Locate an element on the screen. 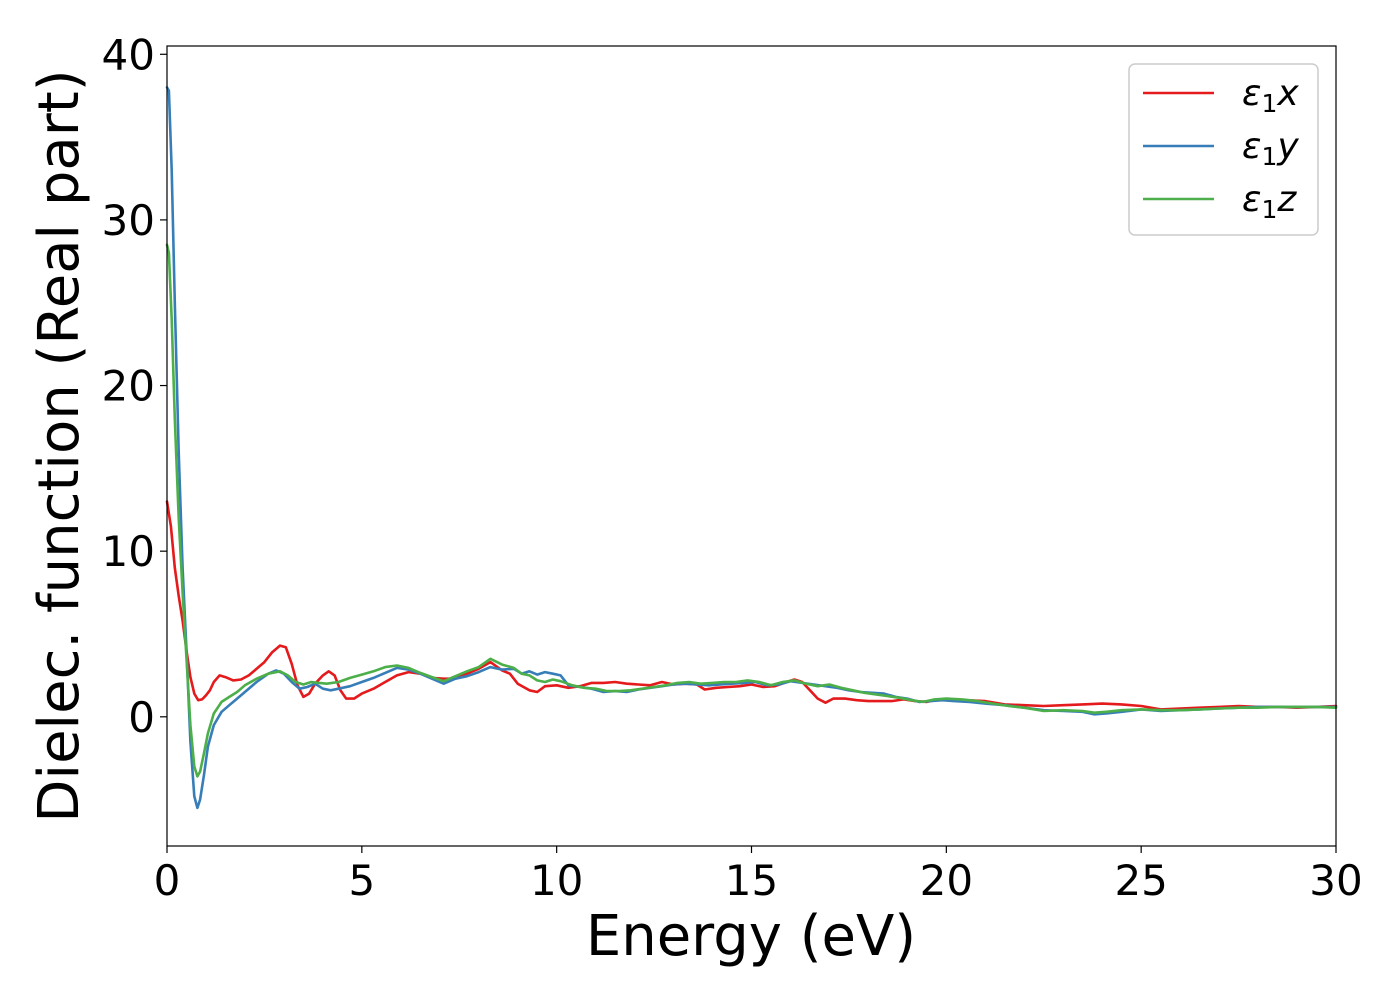 The image size is (1400, 1000). y-axis-ticks: 0 10 20 30 40 is located at coordinates (134, 386).